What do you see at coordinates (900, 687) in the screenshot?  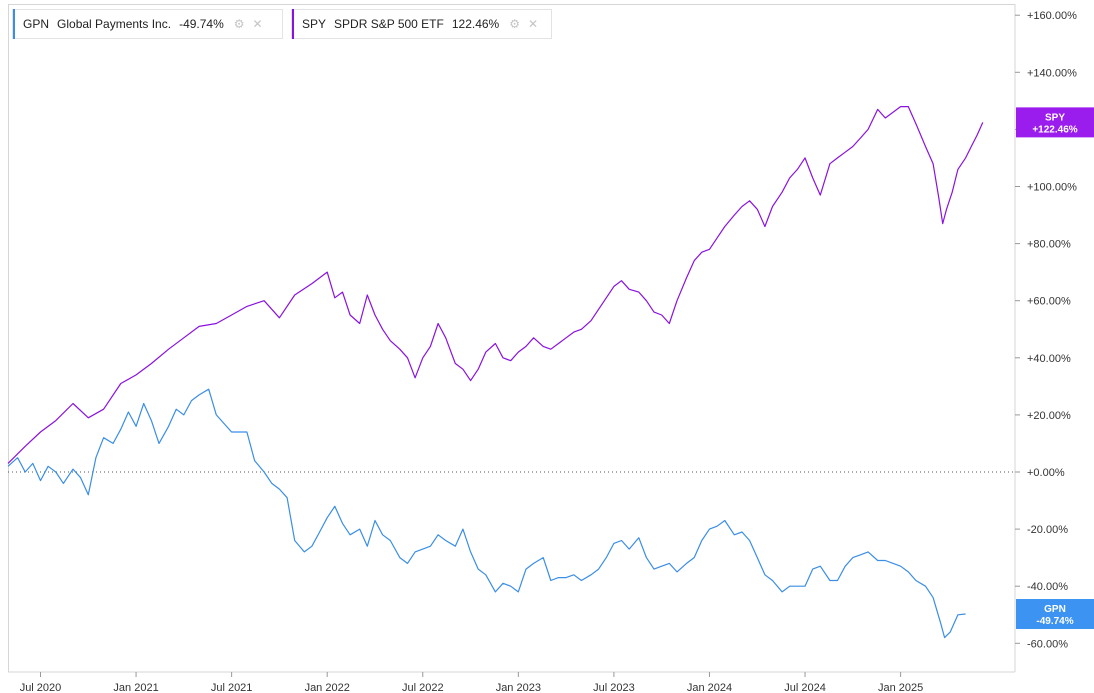 I see `x-tick-label: Jan 2025` at bounding box center [900, 687].